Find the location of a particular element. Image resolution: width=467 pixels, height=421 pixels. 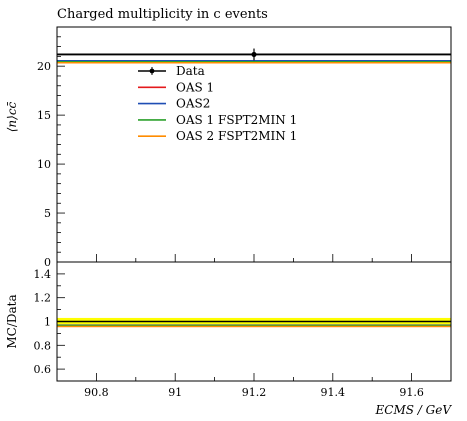

ratio-y-axis-label: MC/Data is located at coordinates (12, 321).